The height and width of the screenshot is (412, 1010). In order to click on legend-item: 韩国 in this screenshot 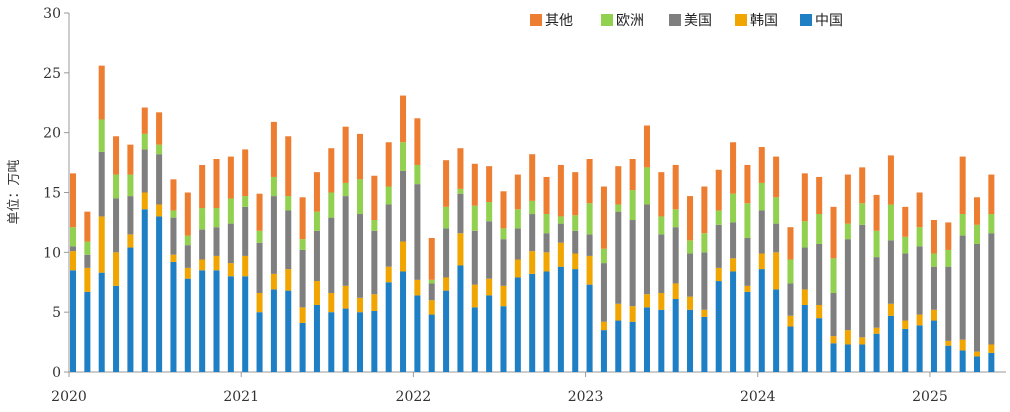, I will do `click(756, 21)`.